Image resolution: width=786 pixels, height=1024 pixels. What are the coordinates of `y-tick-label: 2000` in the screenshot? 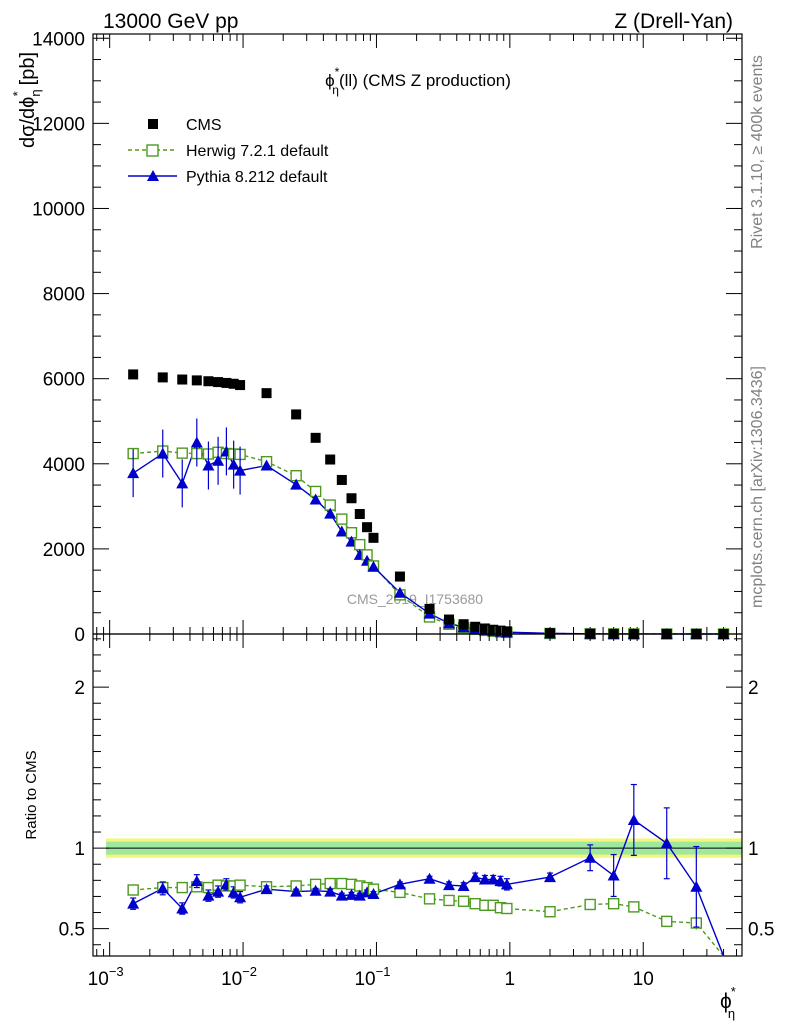 It's located at (64, 550).